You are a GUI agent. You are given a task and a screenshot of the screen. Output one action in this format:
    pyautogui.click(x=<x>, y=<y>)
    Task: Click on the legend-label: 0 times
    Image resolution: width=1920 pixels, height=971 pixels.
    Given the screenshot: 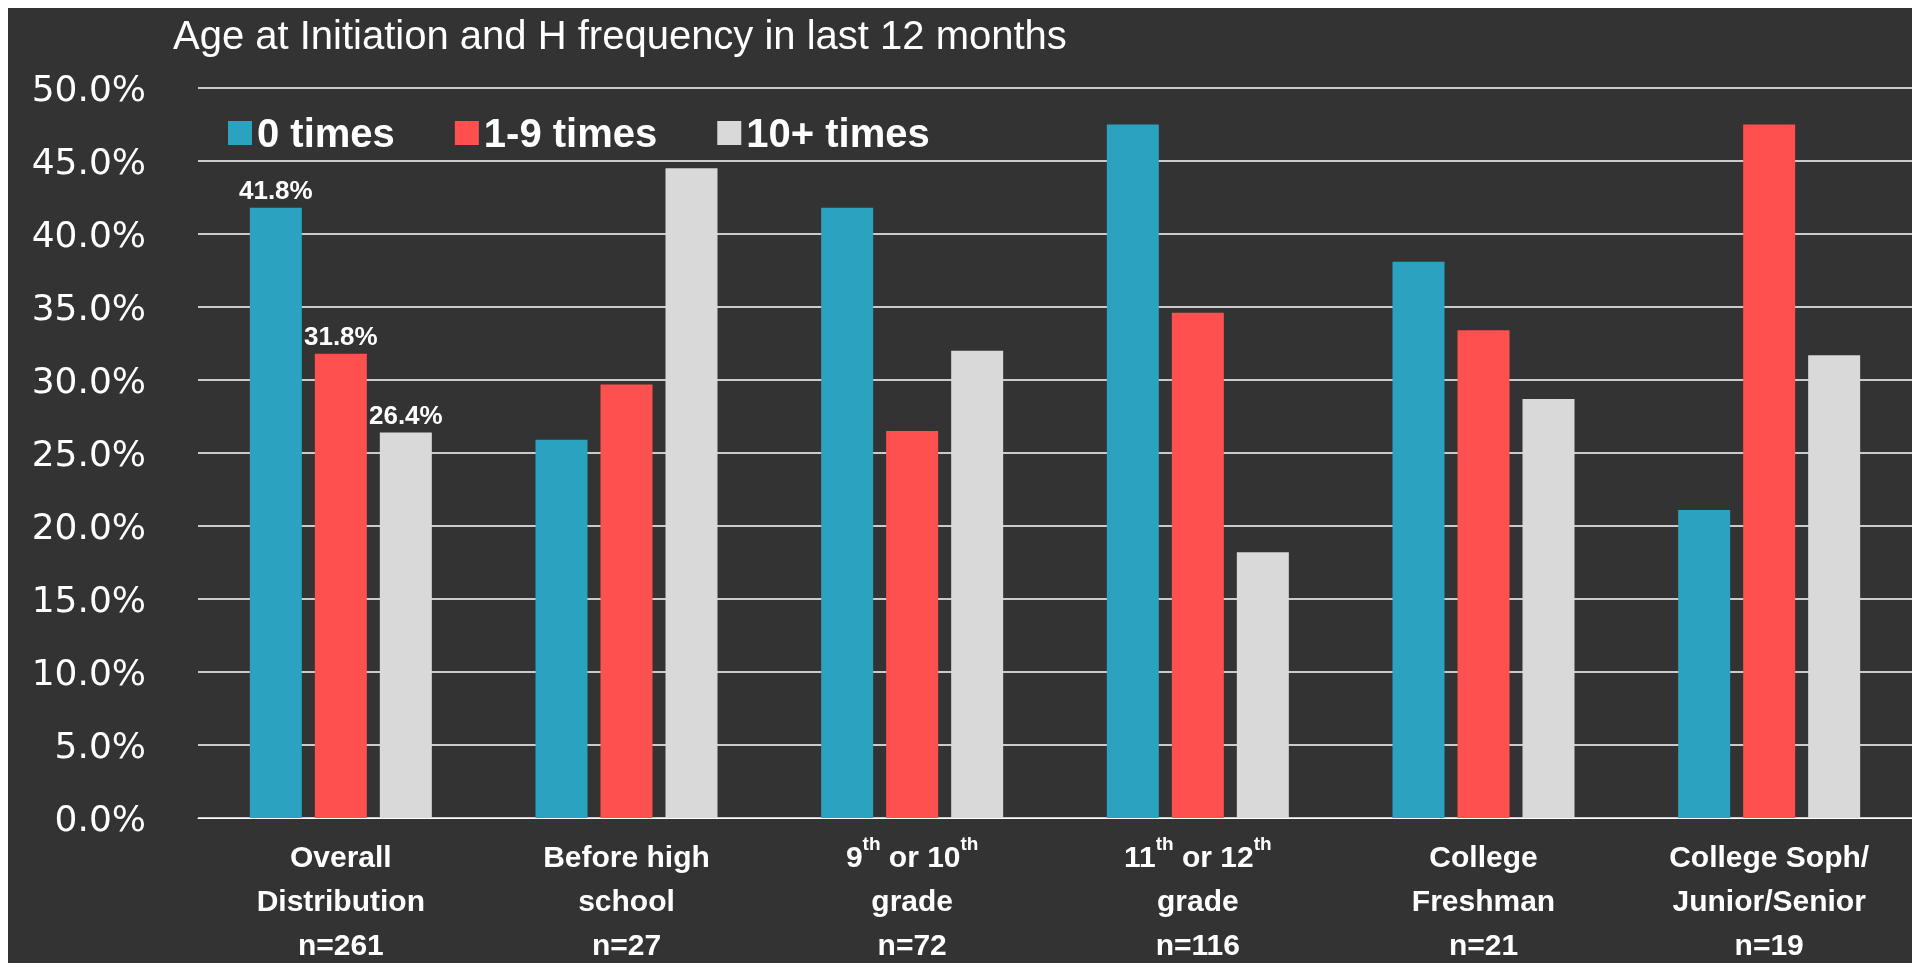 What is the action you would take?
    pyautogui.click(x=326, y=133)
    